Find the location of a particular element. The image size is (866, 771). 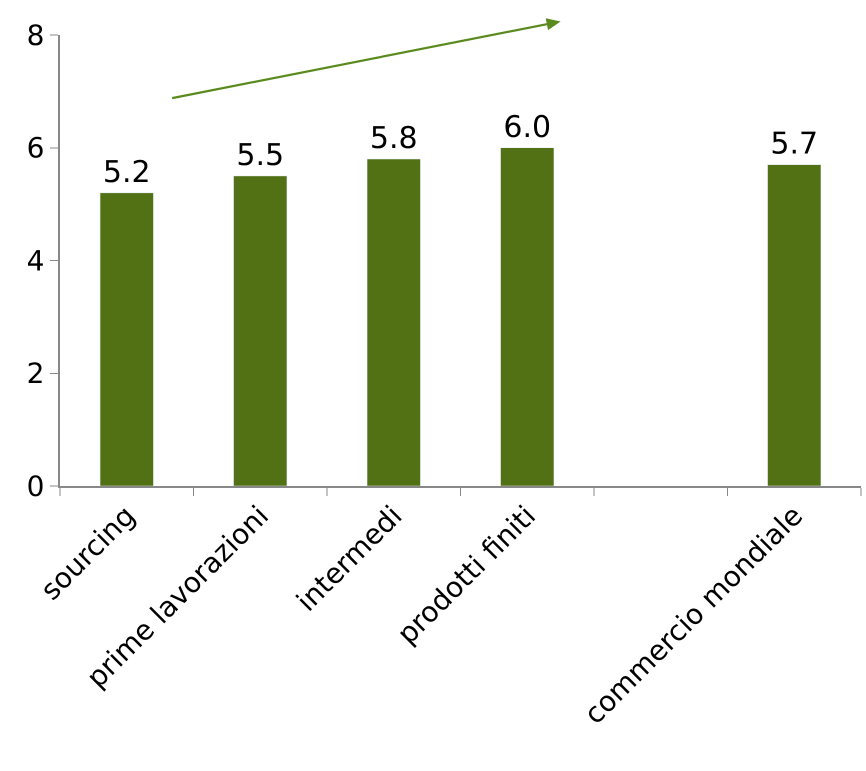

data-label: 5.7 is located at coordinates (794, 144).